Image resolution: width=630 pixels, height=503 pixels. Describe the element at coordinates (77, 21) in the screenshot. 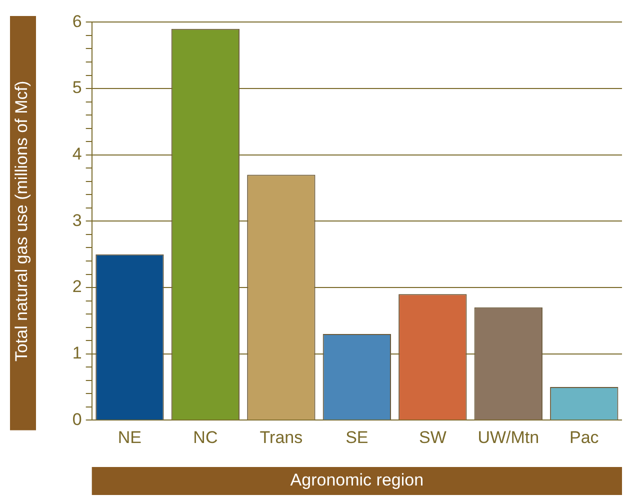

I see `y-tick-label: 6` at that location.